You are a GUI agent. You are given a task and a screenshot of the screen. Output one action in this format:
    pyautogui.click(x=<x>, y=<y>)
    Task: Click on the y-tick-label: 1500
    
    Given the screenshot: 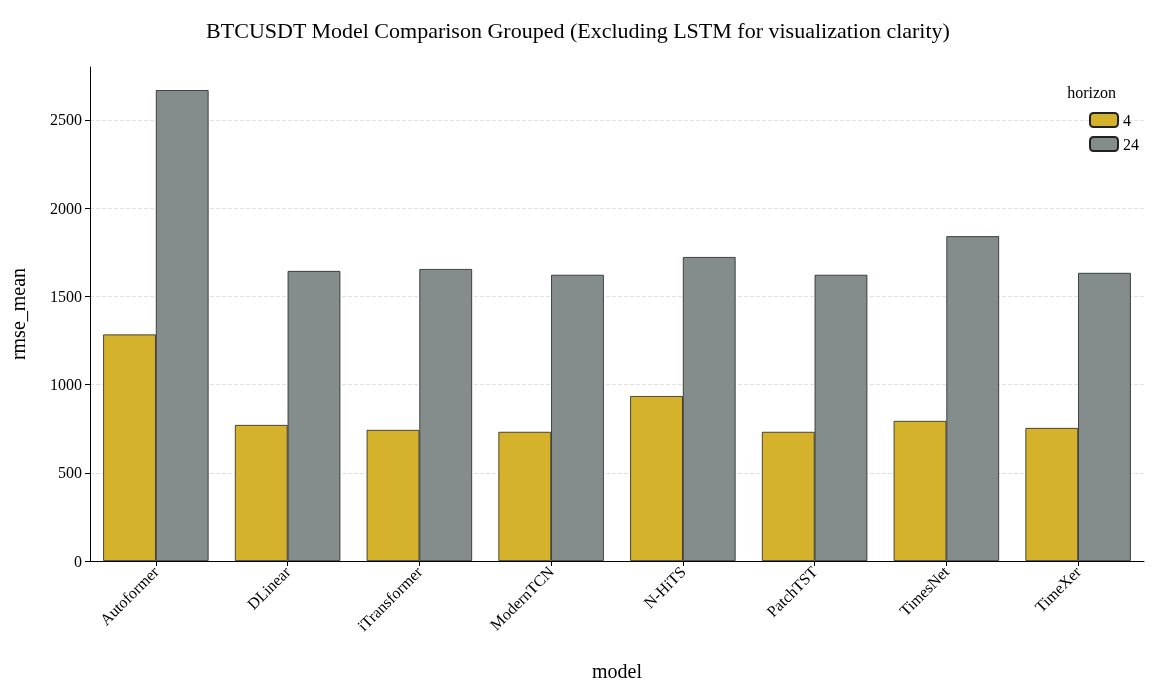 What is the action you would take?
    pyautogui.click(x=66, y=296)
    